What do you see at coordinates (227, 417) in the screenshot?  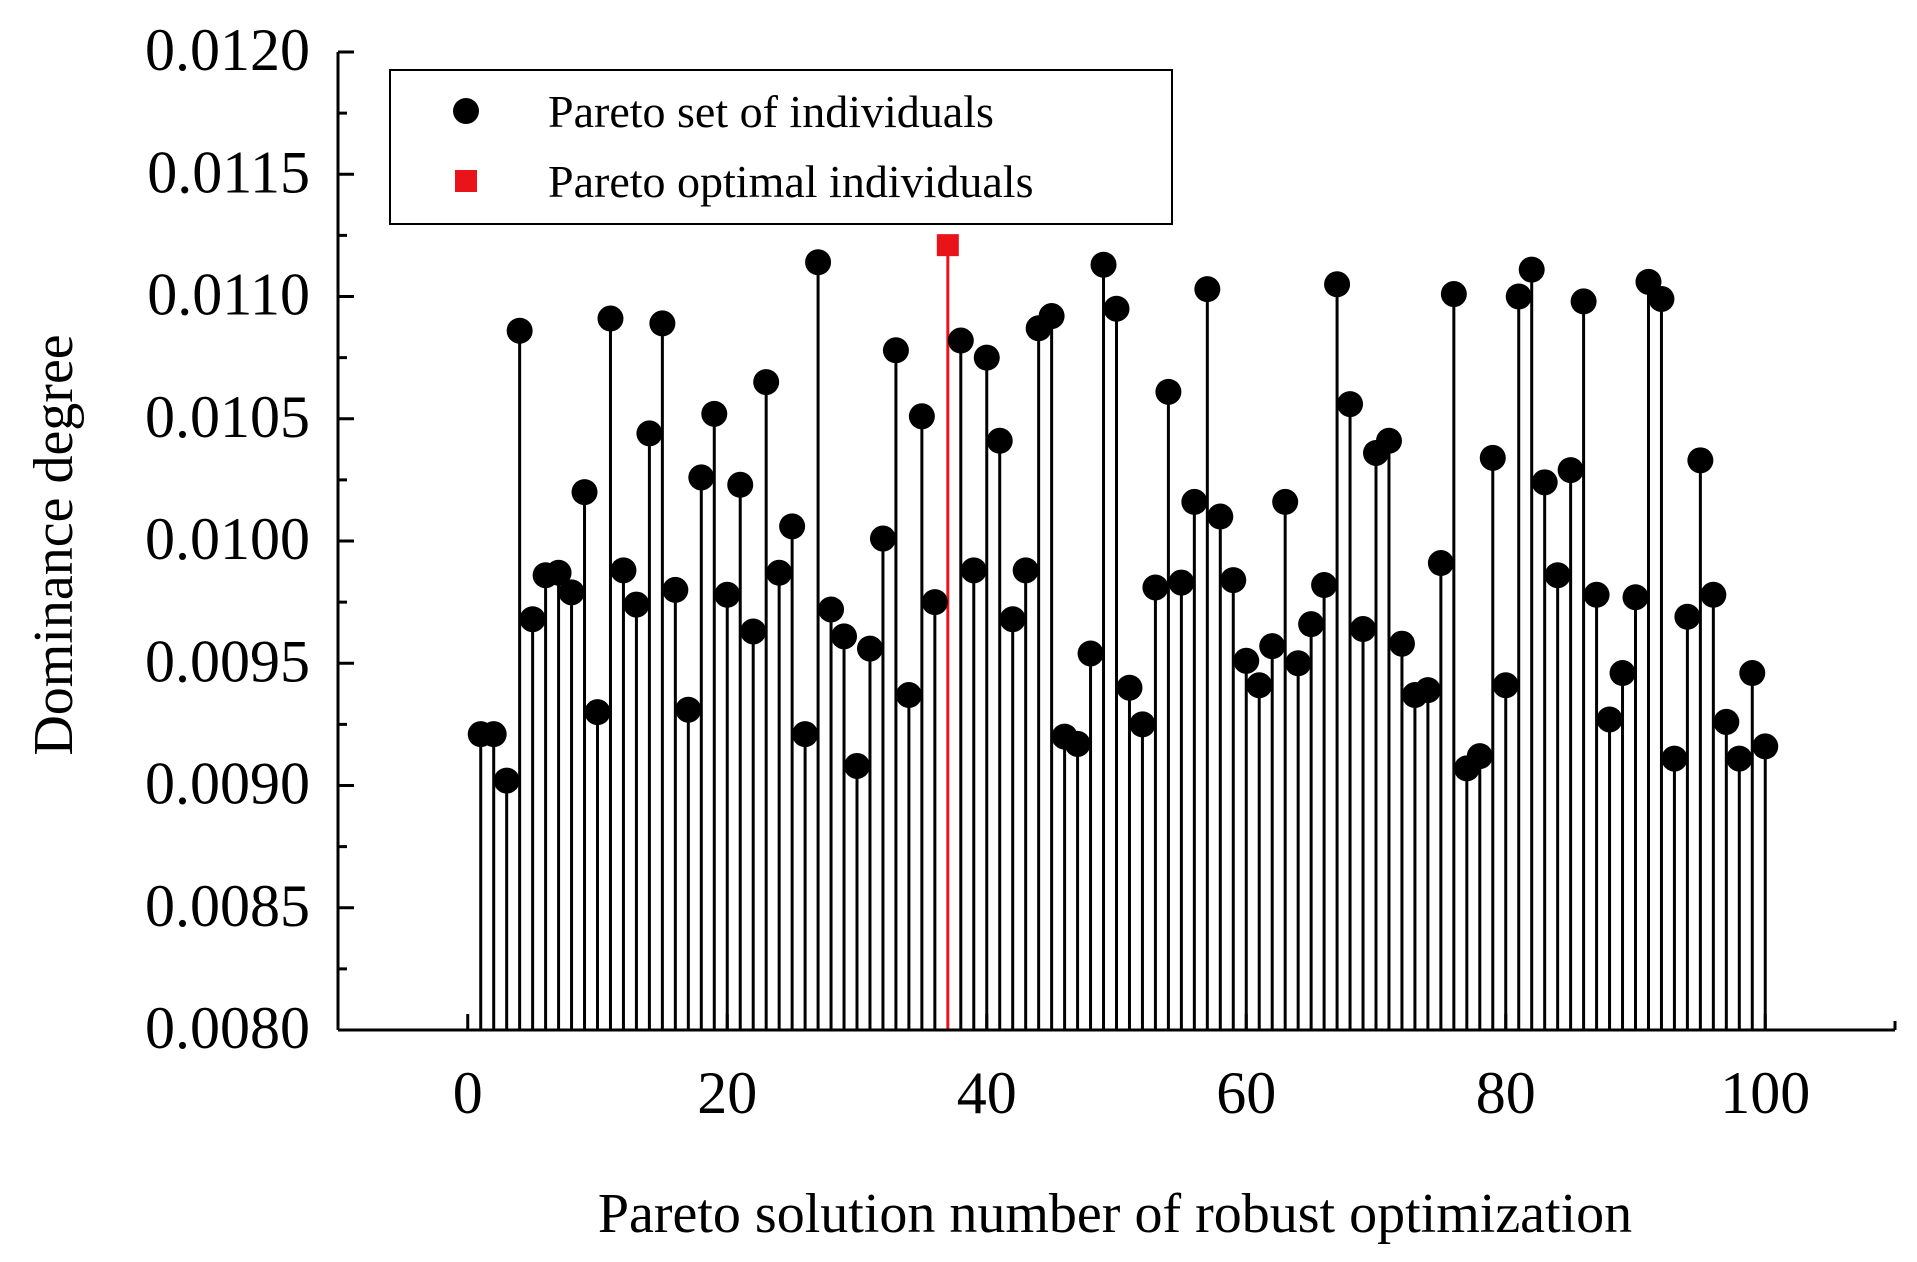 I see `y-tick-label: 0.0105` at bounding box center [227, 417].